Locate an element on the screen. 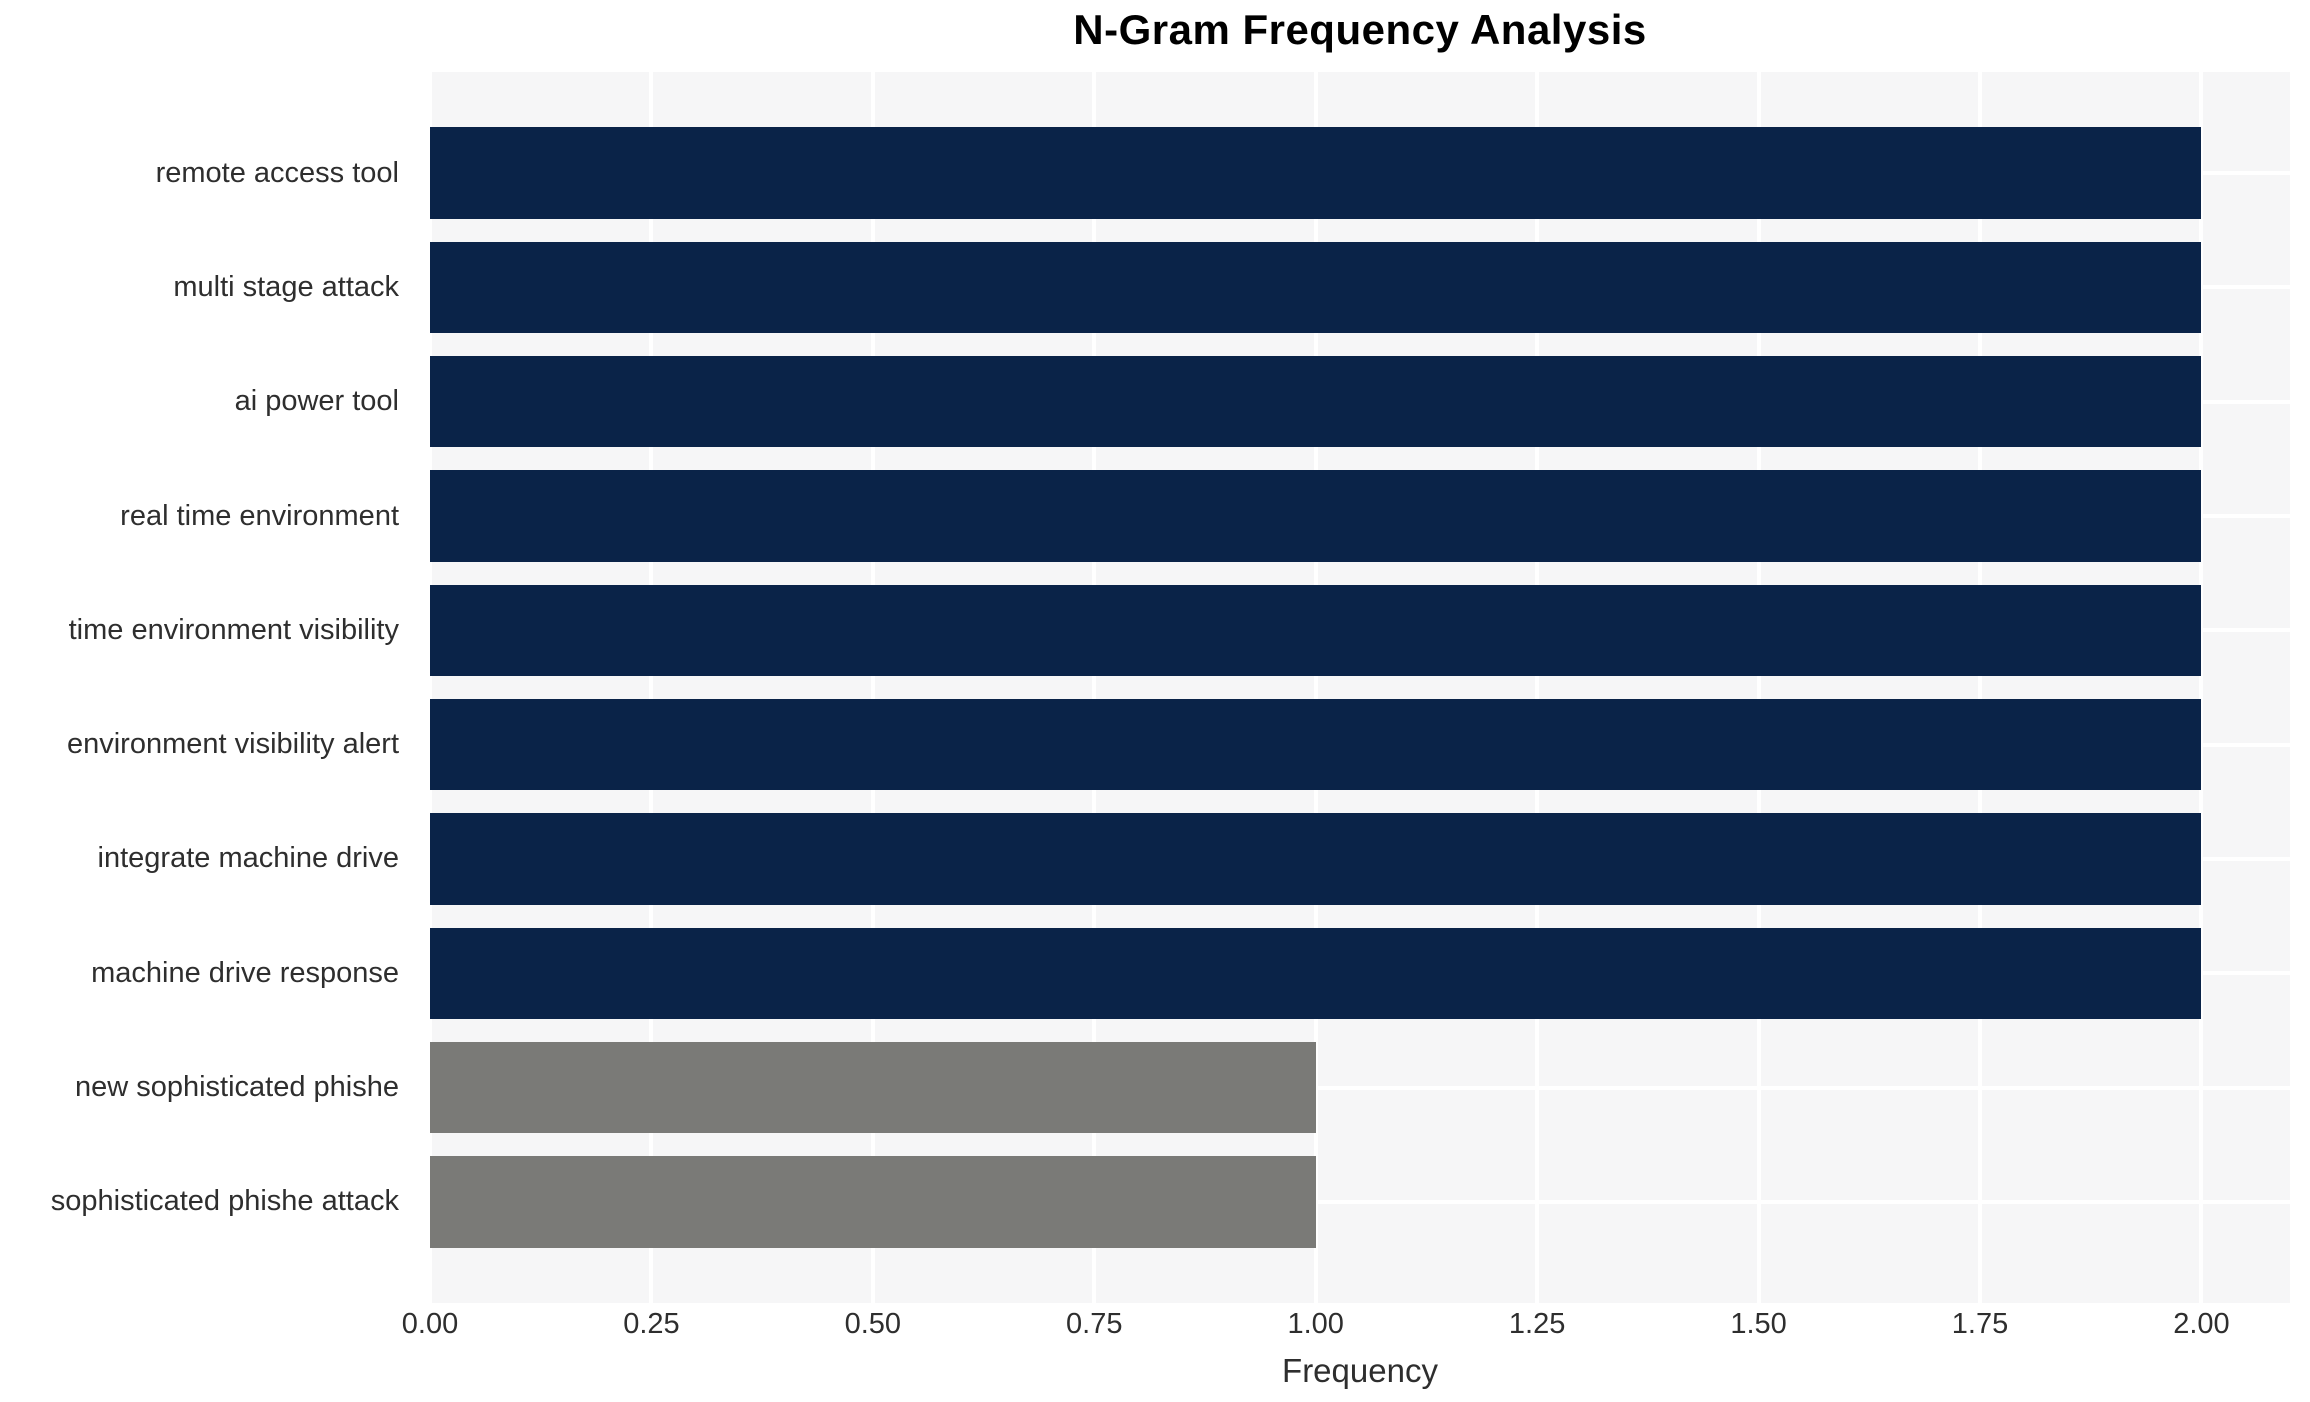 Image resolution: width=2310 pixels, height=1402 pixels. y-category-label: ai power tool is located at coordinates (316, 401).